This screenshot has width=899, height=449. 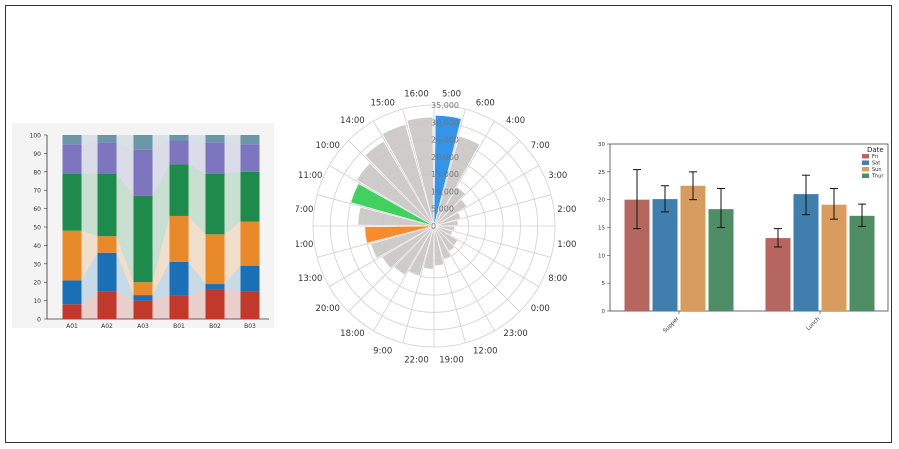 What do you see at coordinates (877, 177) in the screenshot?
I see `legend-label: Thur` at bounding box center [877, 177].